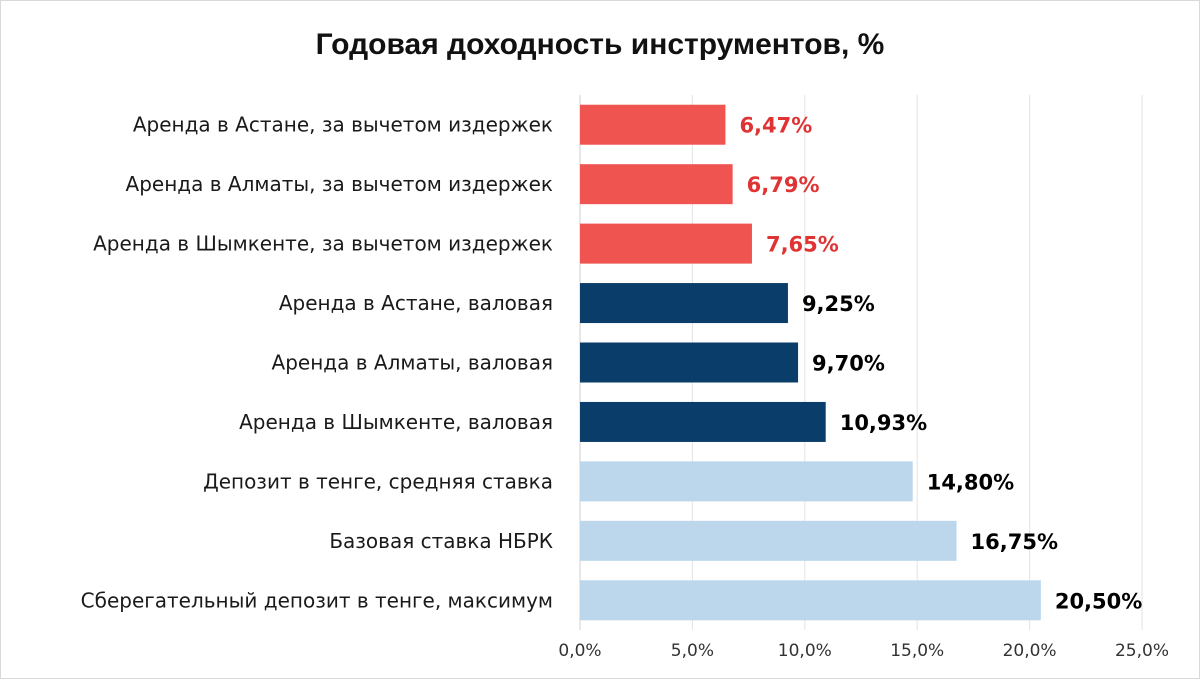 The height and width of the screenshot is (679, 1200). Describe the element at coordinates (1014, 542) in the screenshot. I see `data-label: 16,75%` at that location.